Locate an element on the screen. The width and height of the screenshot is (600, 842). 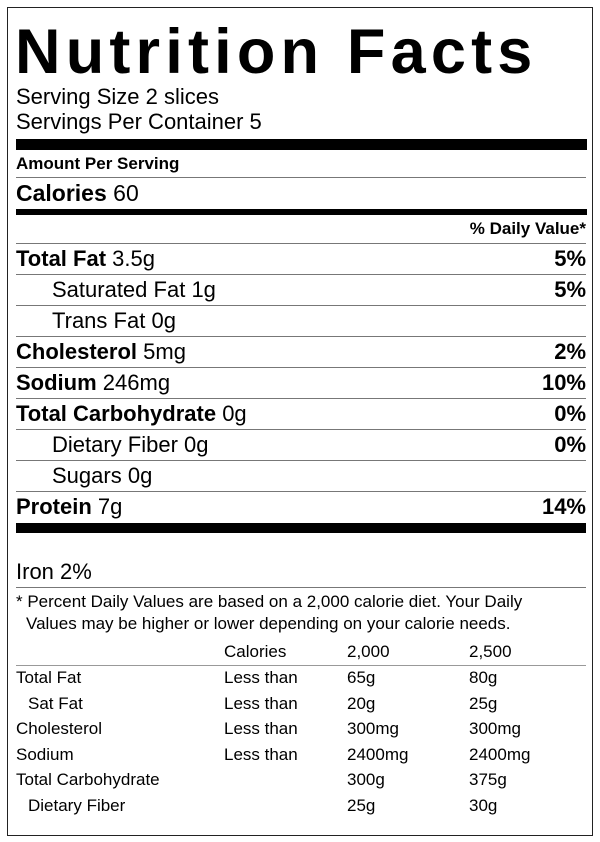
nutrient-daily-value: 14% is located at coordinates (563, 506).